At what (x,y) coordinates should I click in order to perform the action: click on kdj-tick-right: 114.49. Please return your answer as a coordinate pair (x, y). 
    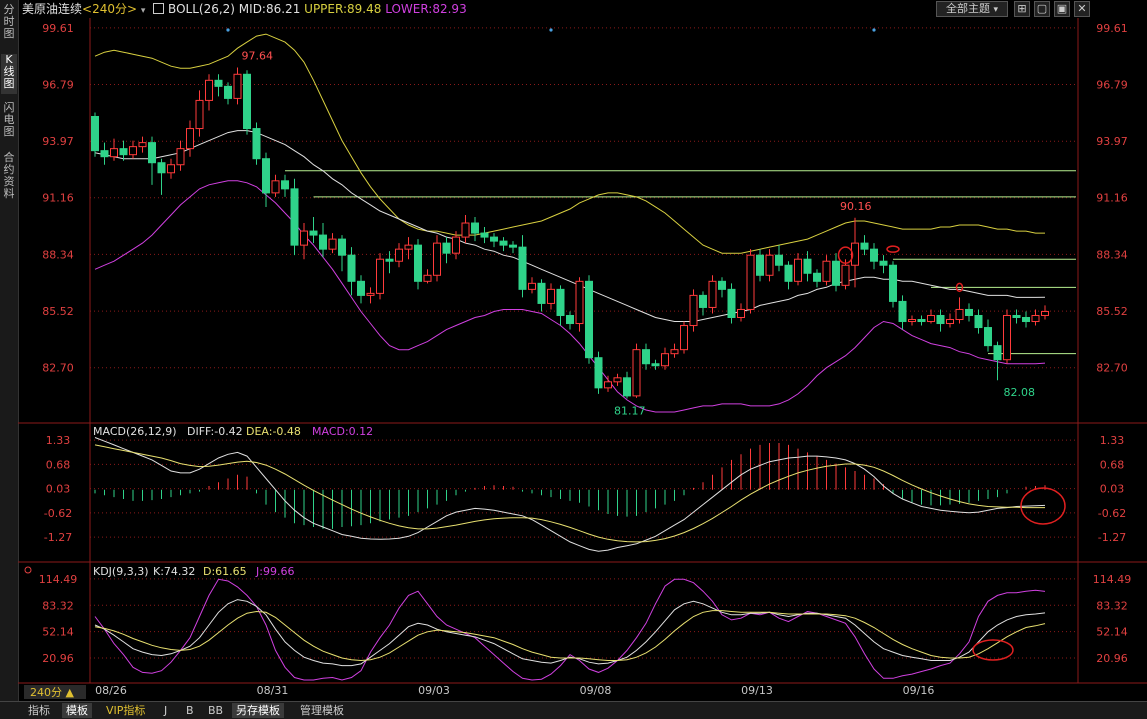
    Looking at the image, I should click on (1112, 579).